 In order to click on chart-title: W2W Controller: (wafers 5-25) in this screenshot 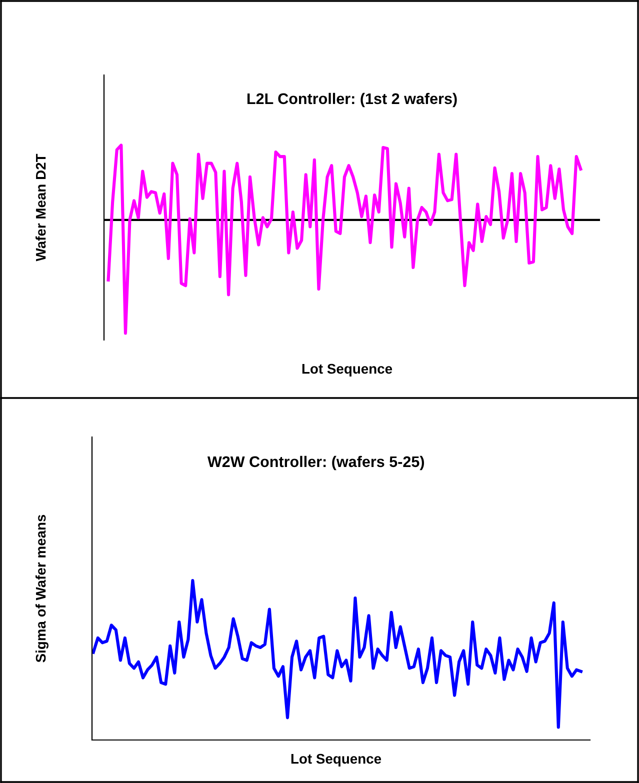, I will do `click(315, 463)`.